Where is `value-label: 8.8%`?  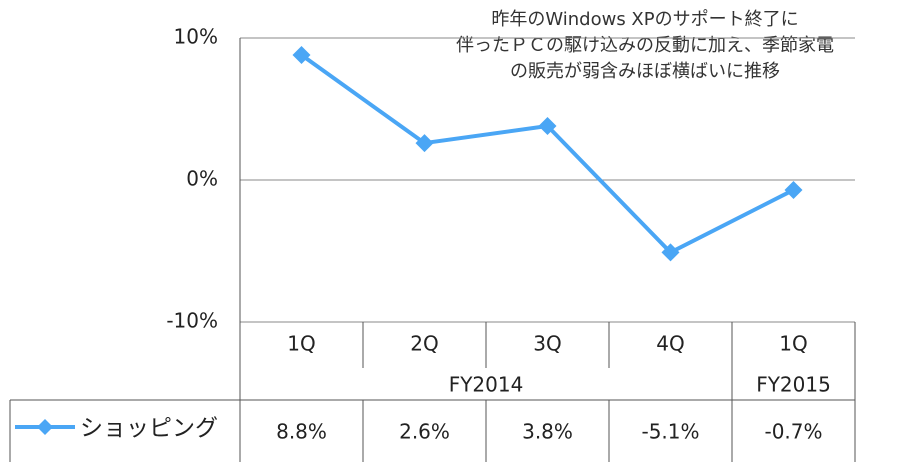
value-label: 8.8% is located at coordinates (301, 432).